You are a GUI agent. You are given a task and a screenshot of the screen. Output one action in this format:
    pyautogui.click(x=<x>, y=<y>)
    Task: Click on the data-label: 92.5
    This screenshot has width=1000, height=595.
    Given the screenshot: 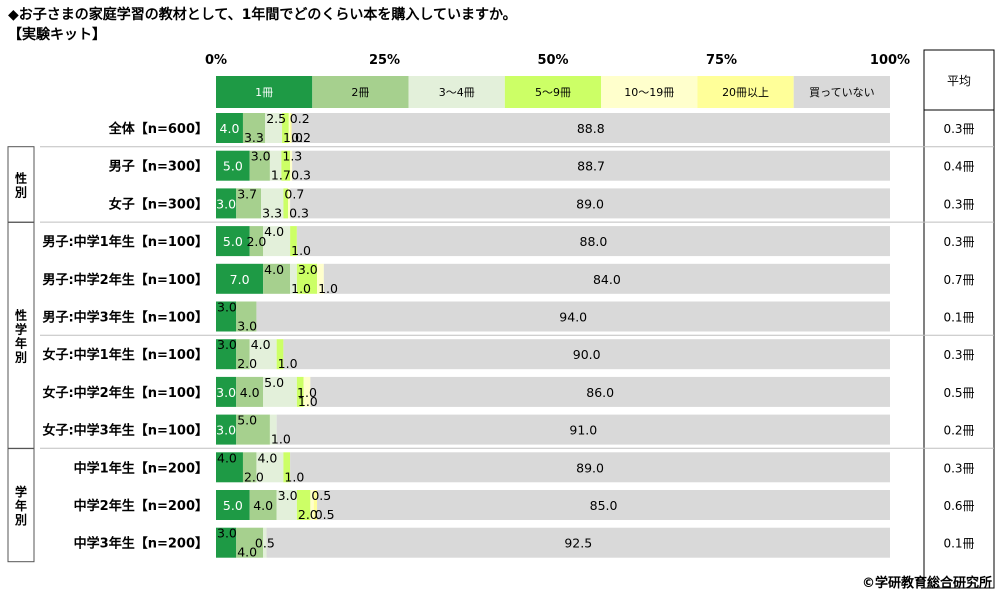 What is the action you would take?
    pyautogui.click(x=578, y=543)
    